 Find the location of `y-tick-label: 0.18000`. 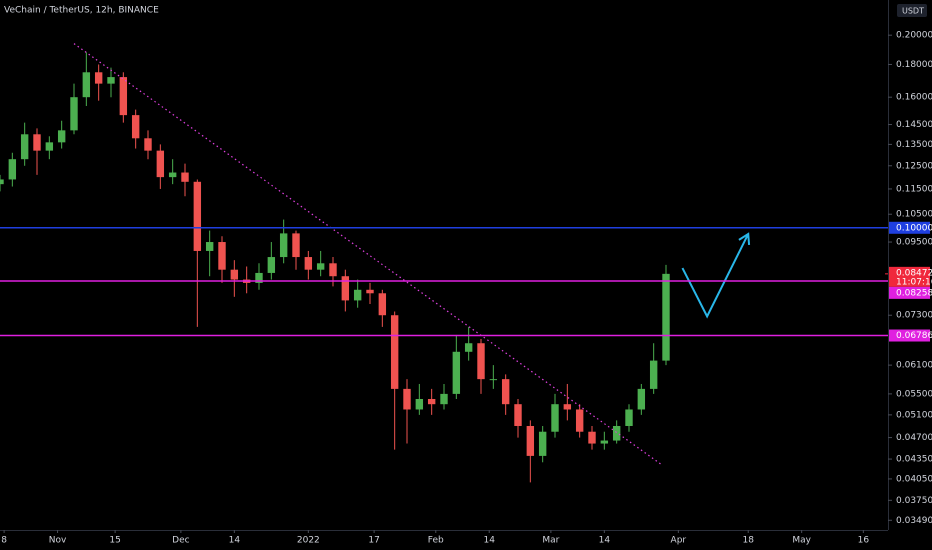

y-tick-label: 0.18000 is located at coordinates (914, 65).